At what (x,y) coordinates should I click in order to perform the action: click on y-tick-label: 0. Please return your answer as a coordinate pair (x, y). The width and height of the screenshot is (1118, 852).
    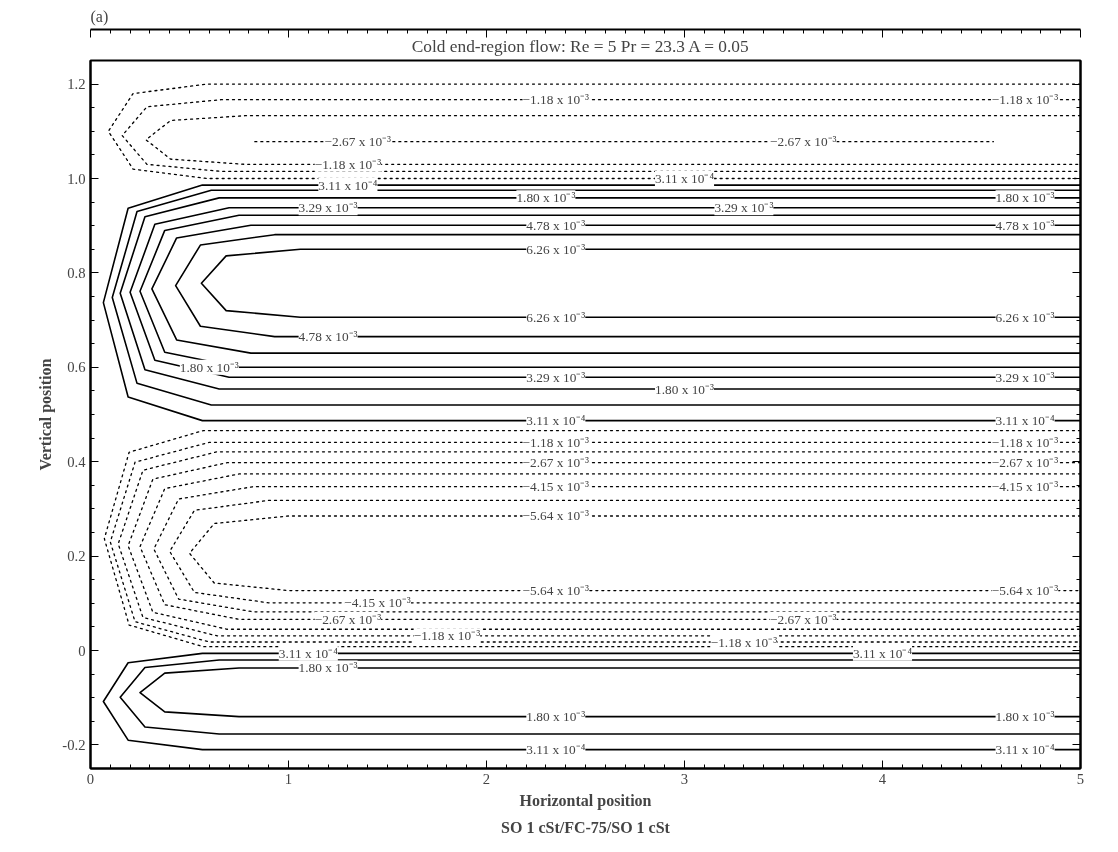
    Looking at the image, I should click on (82, 650).